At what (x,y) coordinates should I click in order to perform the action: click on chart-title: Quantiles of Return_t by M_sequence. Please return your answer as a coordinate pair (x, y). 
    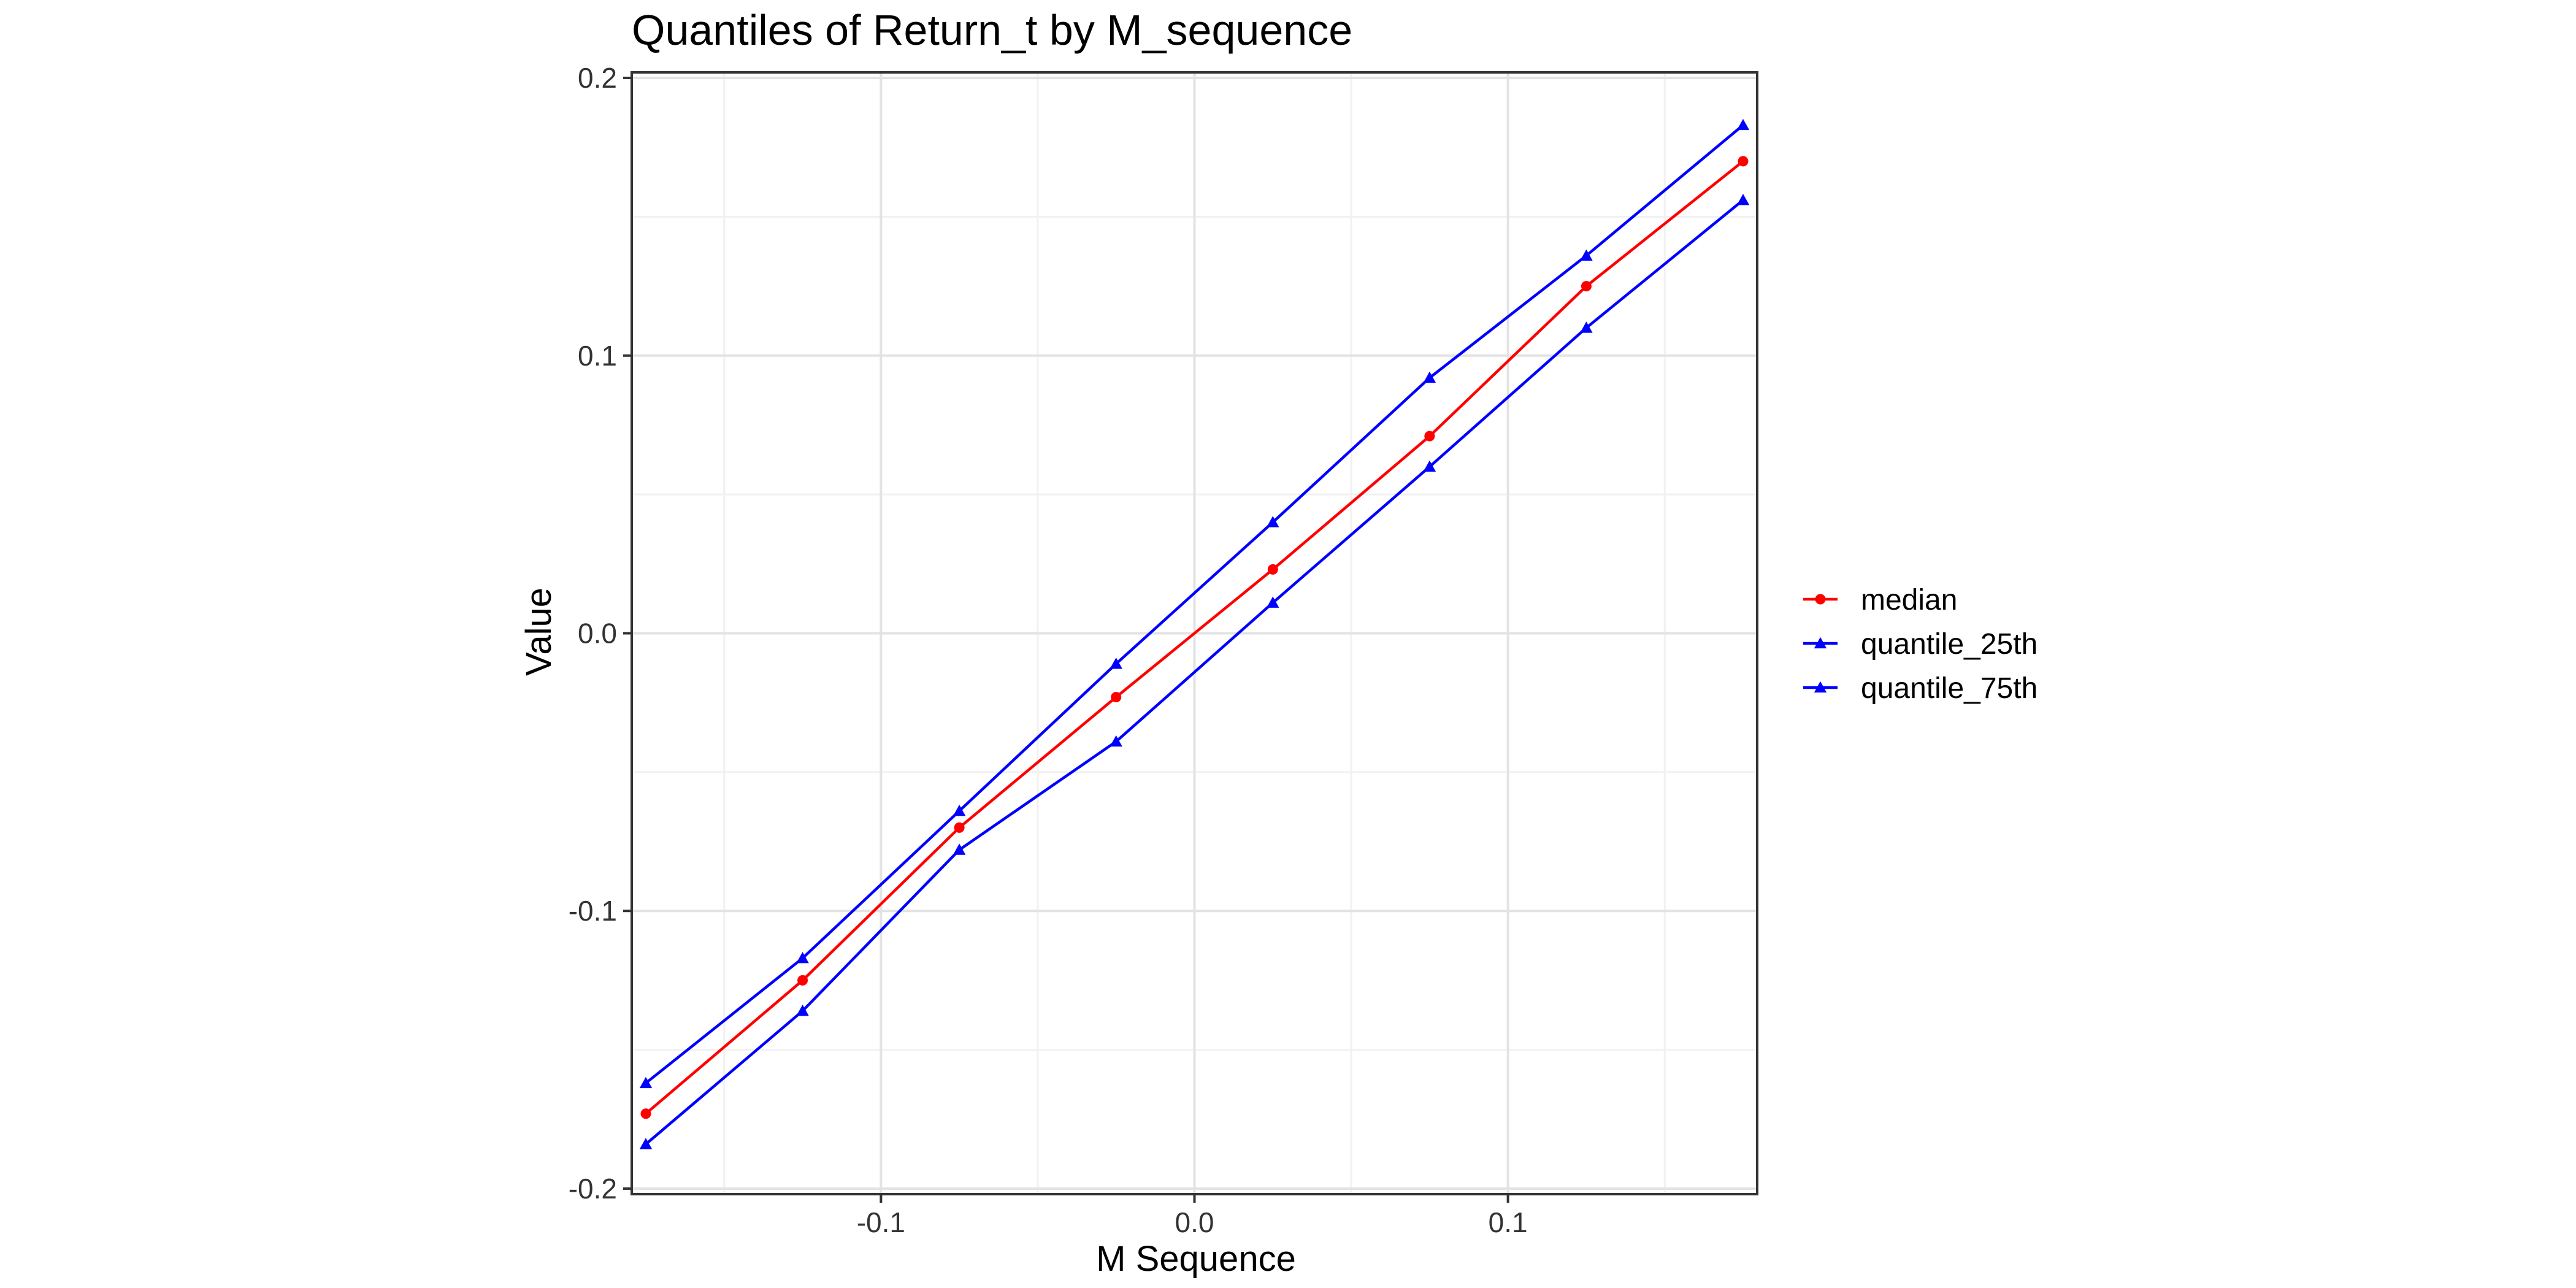
    Looking at the image, I should click on (992, 30).